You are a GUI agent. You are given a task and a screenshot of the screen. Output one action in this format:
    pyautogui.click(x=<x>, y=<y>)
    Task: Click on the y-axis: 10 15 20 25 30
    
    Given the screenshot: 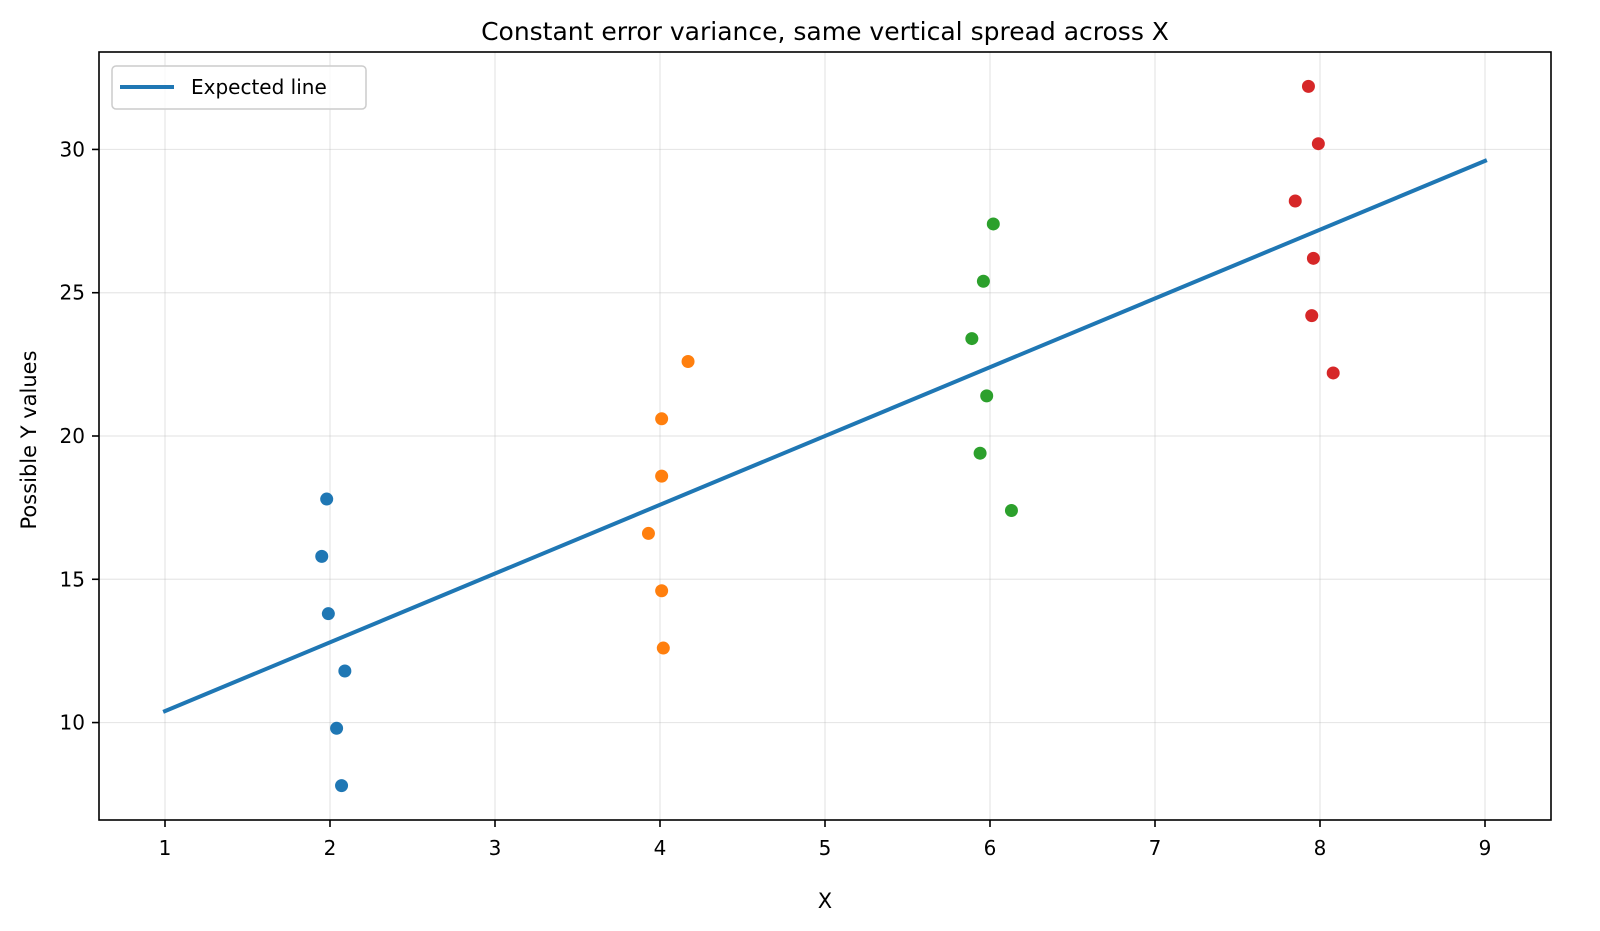 What is the action you would take?
    pyautogui.click(x=79, y=436)
    